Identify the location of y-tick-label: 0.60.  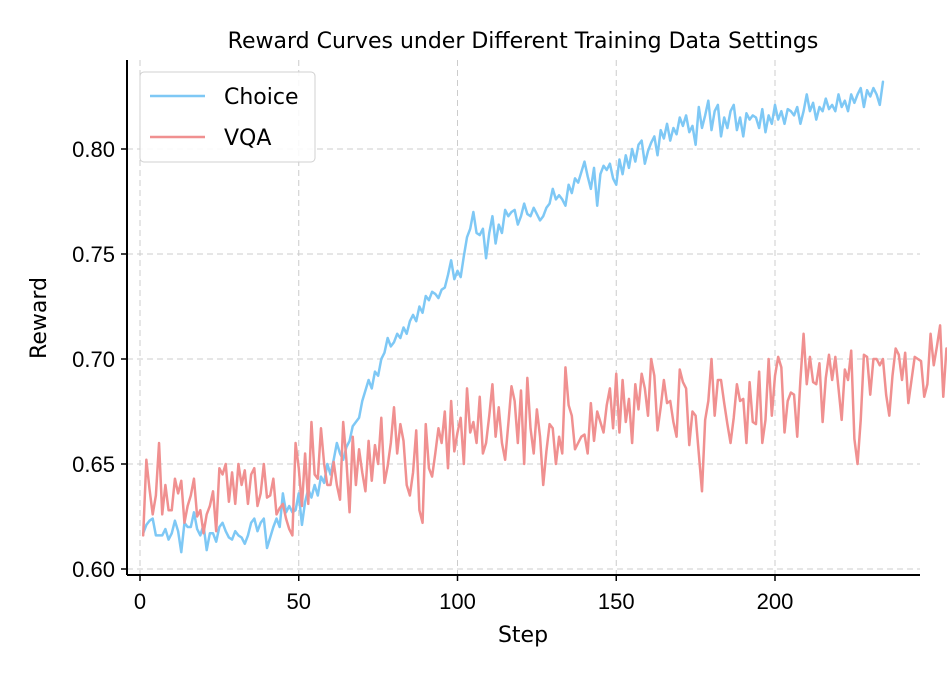
(93, 569).